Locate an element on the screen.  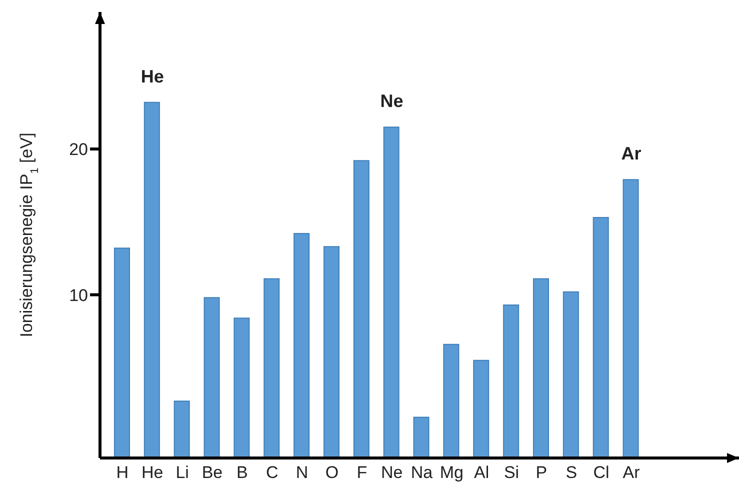
x-tick-label: Ar is located at coordinates (631, 472).